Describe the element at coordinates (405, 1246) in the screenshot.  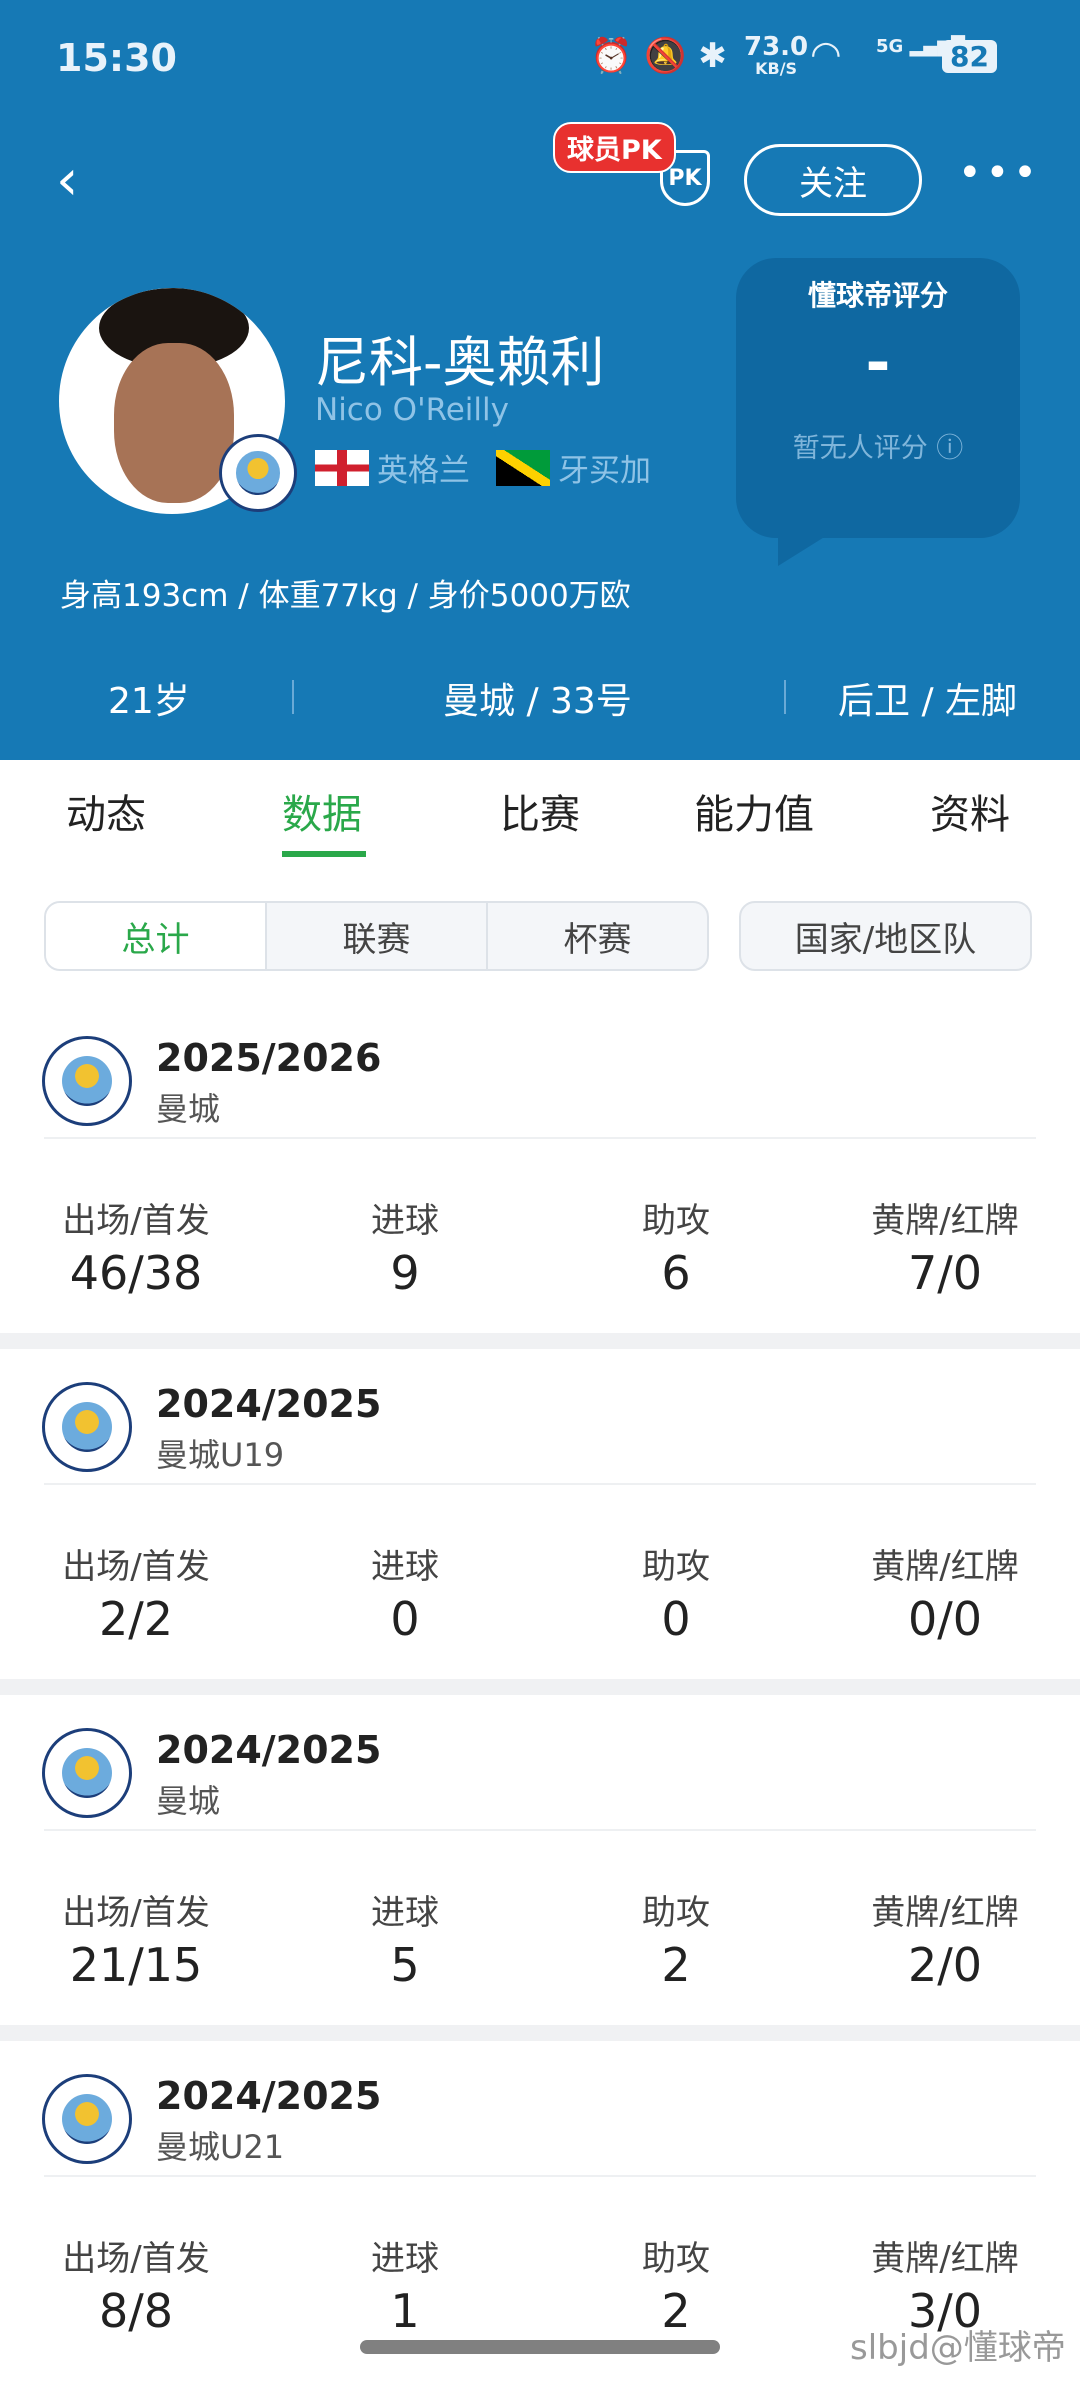
I see `stat-column: 进球 9` at that location.